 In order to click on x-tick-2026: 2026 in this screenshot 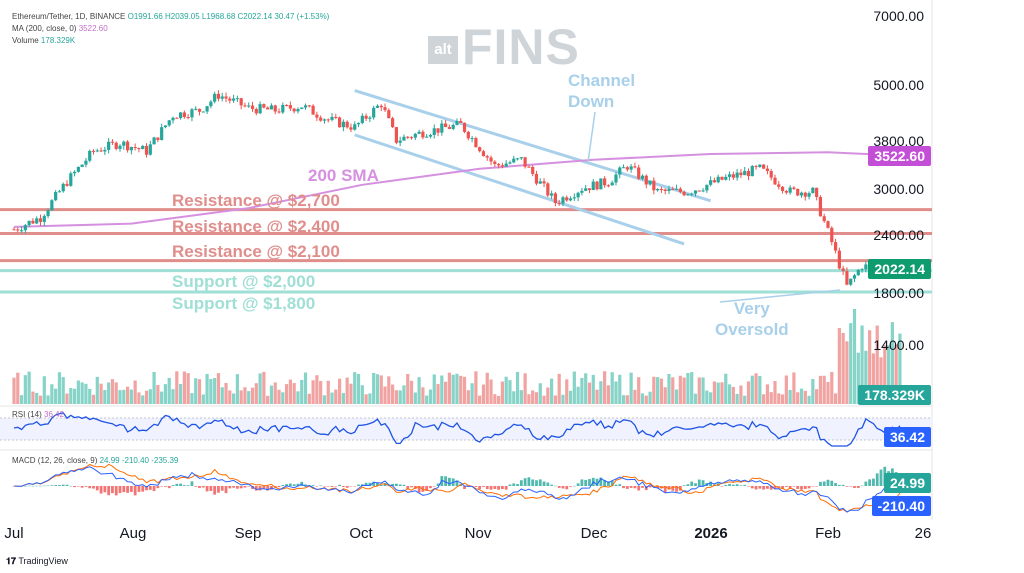, I will do `click(711, 533)`.